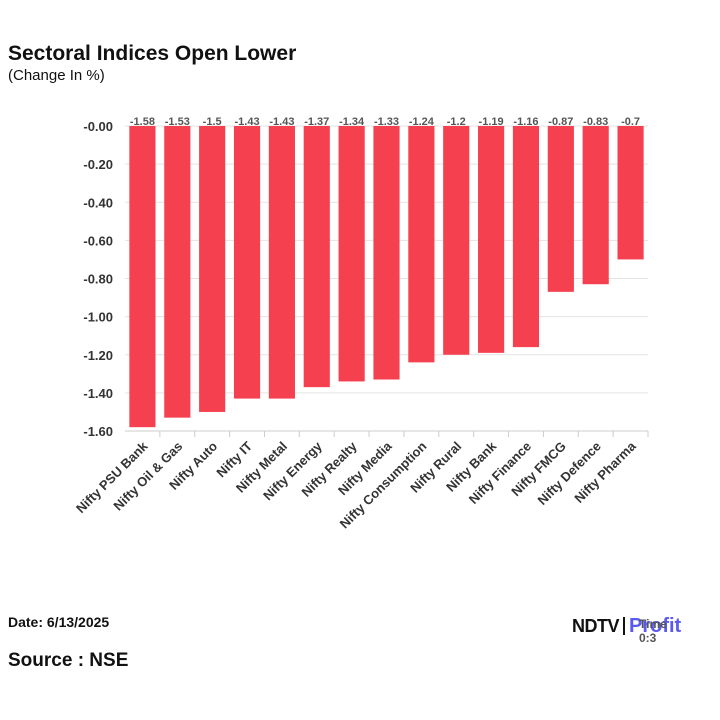 The image size is (720, 720). I want to click on chart-title: Sectoral Indices Open Lower, so click(152, 53).